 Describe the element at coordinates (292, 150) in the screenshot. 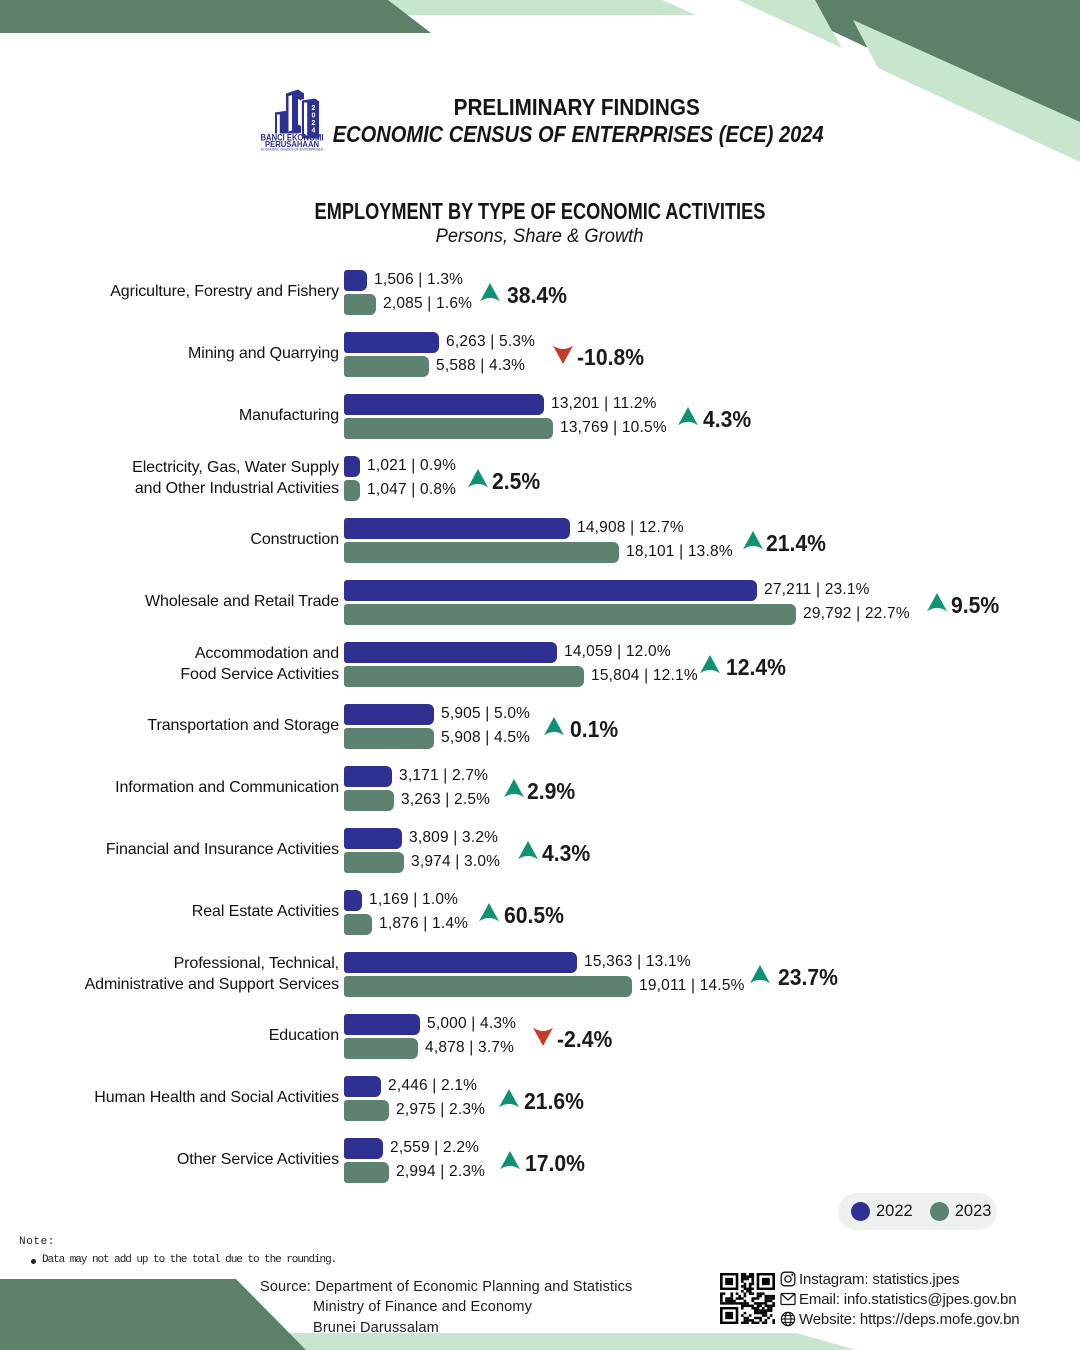

I see `svg-text: ECONOMIC CENSUS OF ENTERPRISES` at that location.